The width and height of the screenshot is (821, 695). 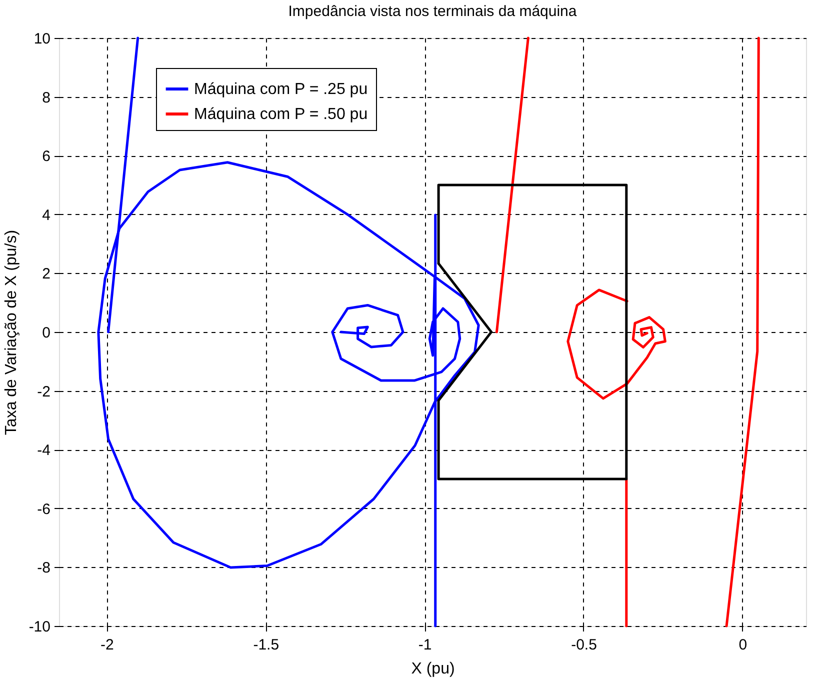 I want to click on y-tick-label: -2, so click(x=43, y=391).